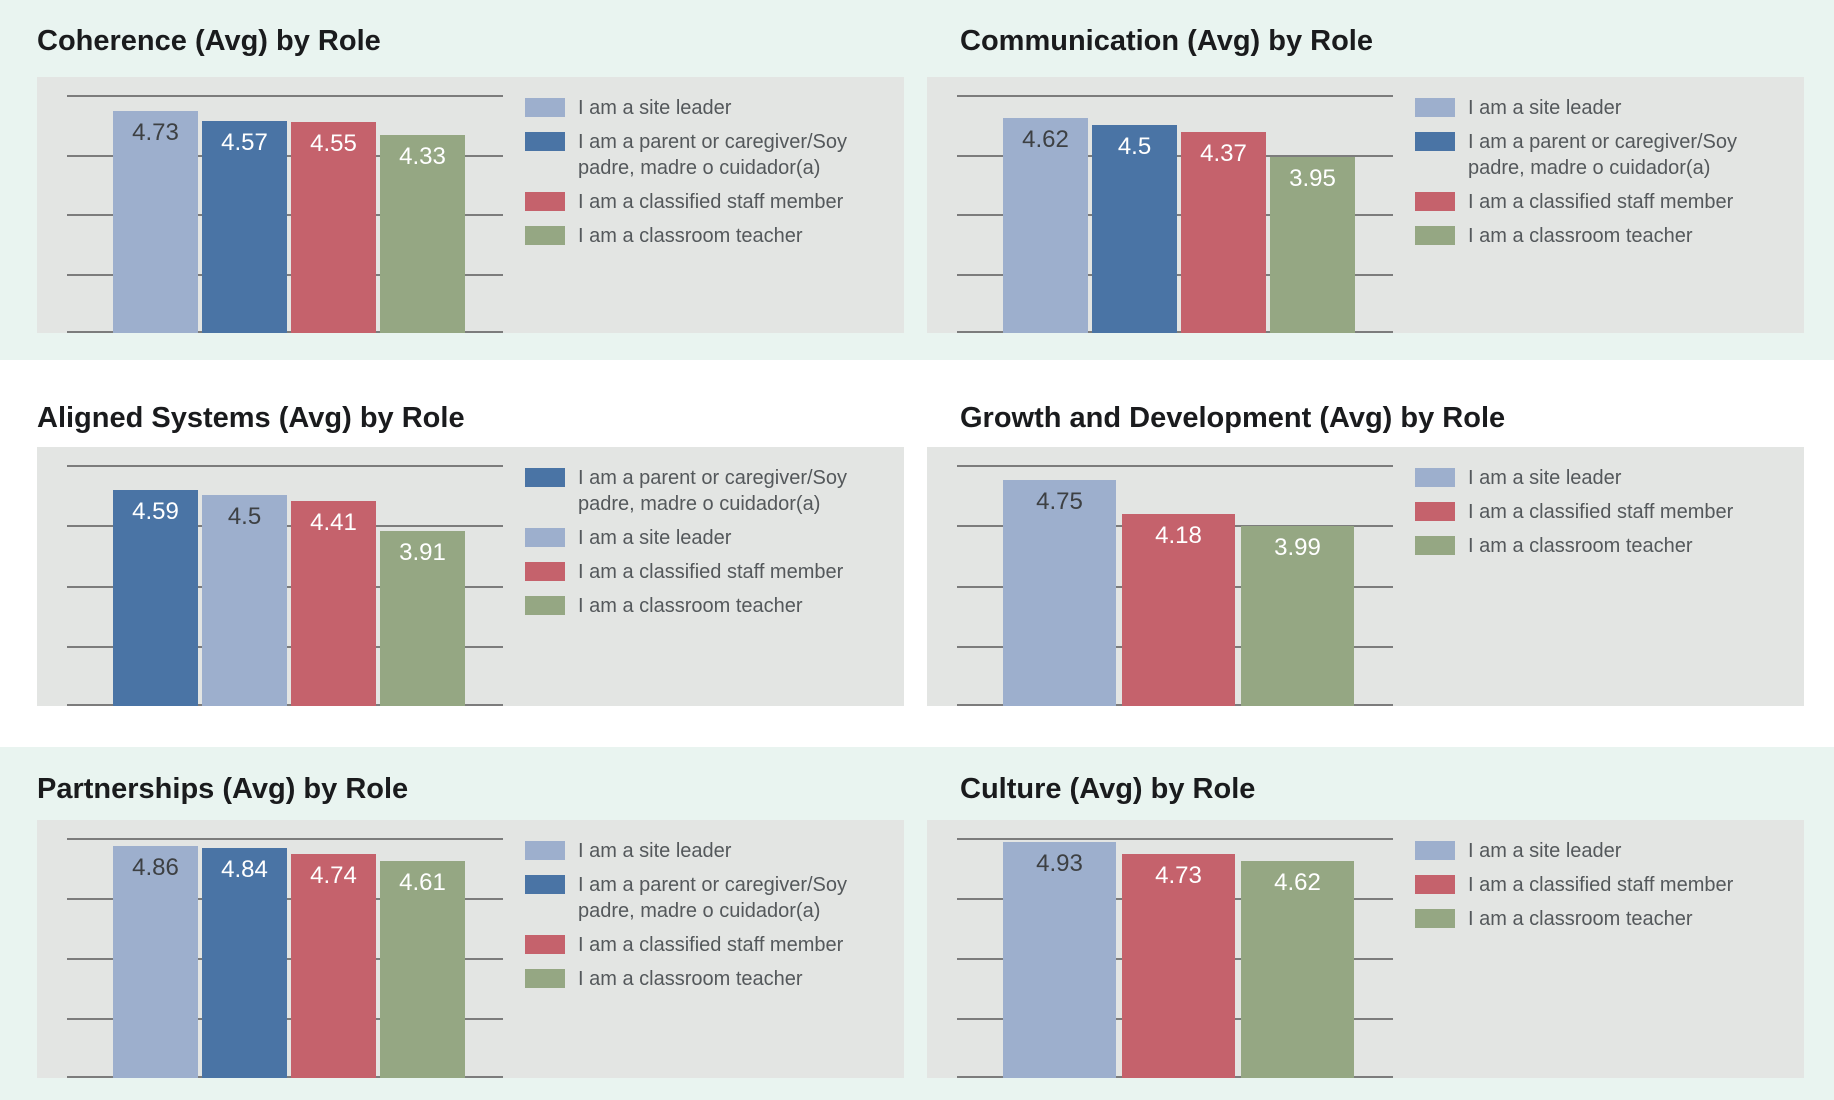  Describe the element at coordinates (244, 226) in the screenshot. I see `bar-coherence-parent: 4.57` at that location.